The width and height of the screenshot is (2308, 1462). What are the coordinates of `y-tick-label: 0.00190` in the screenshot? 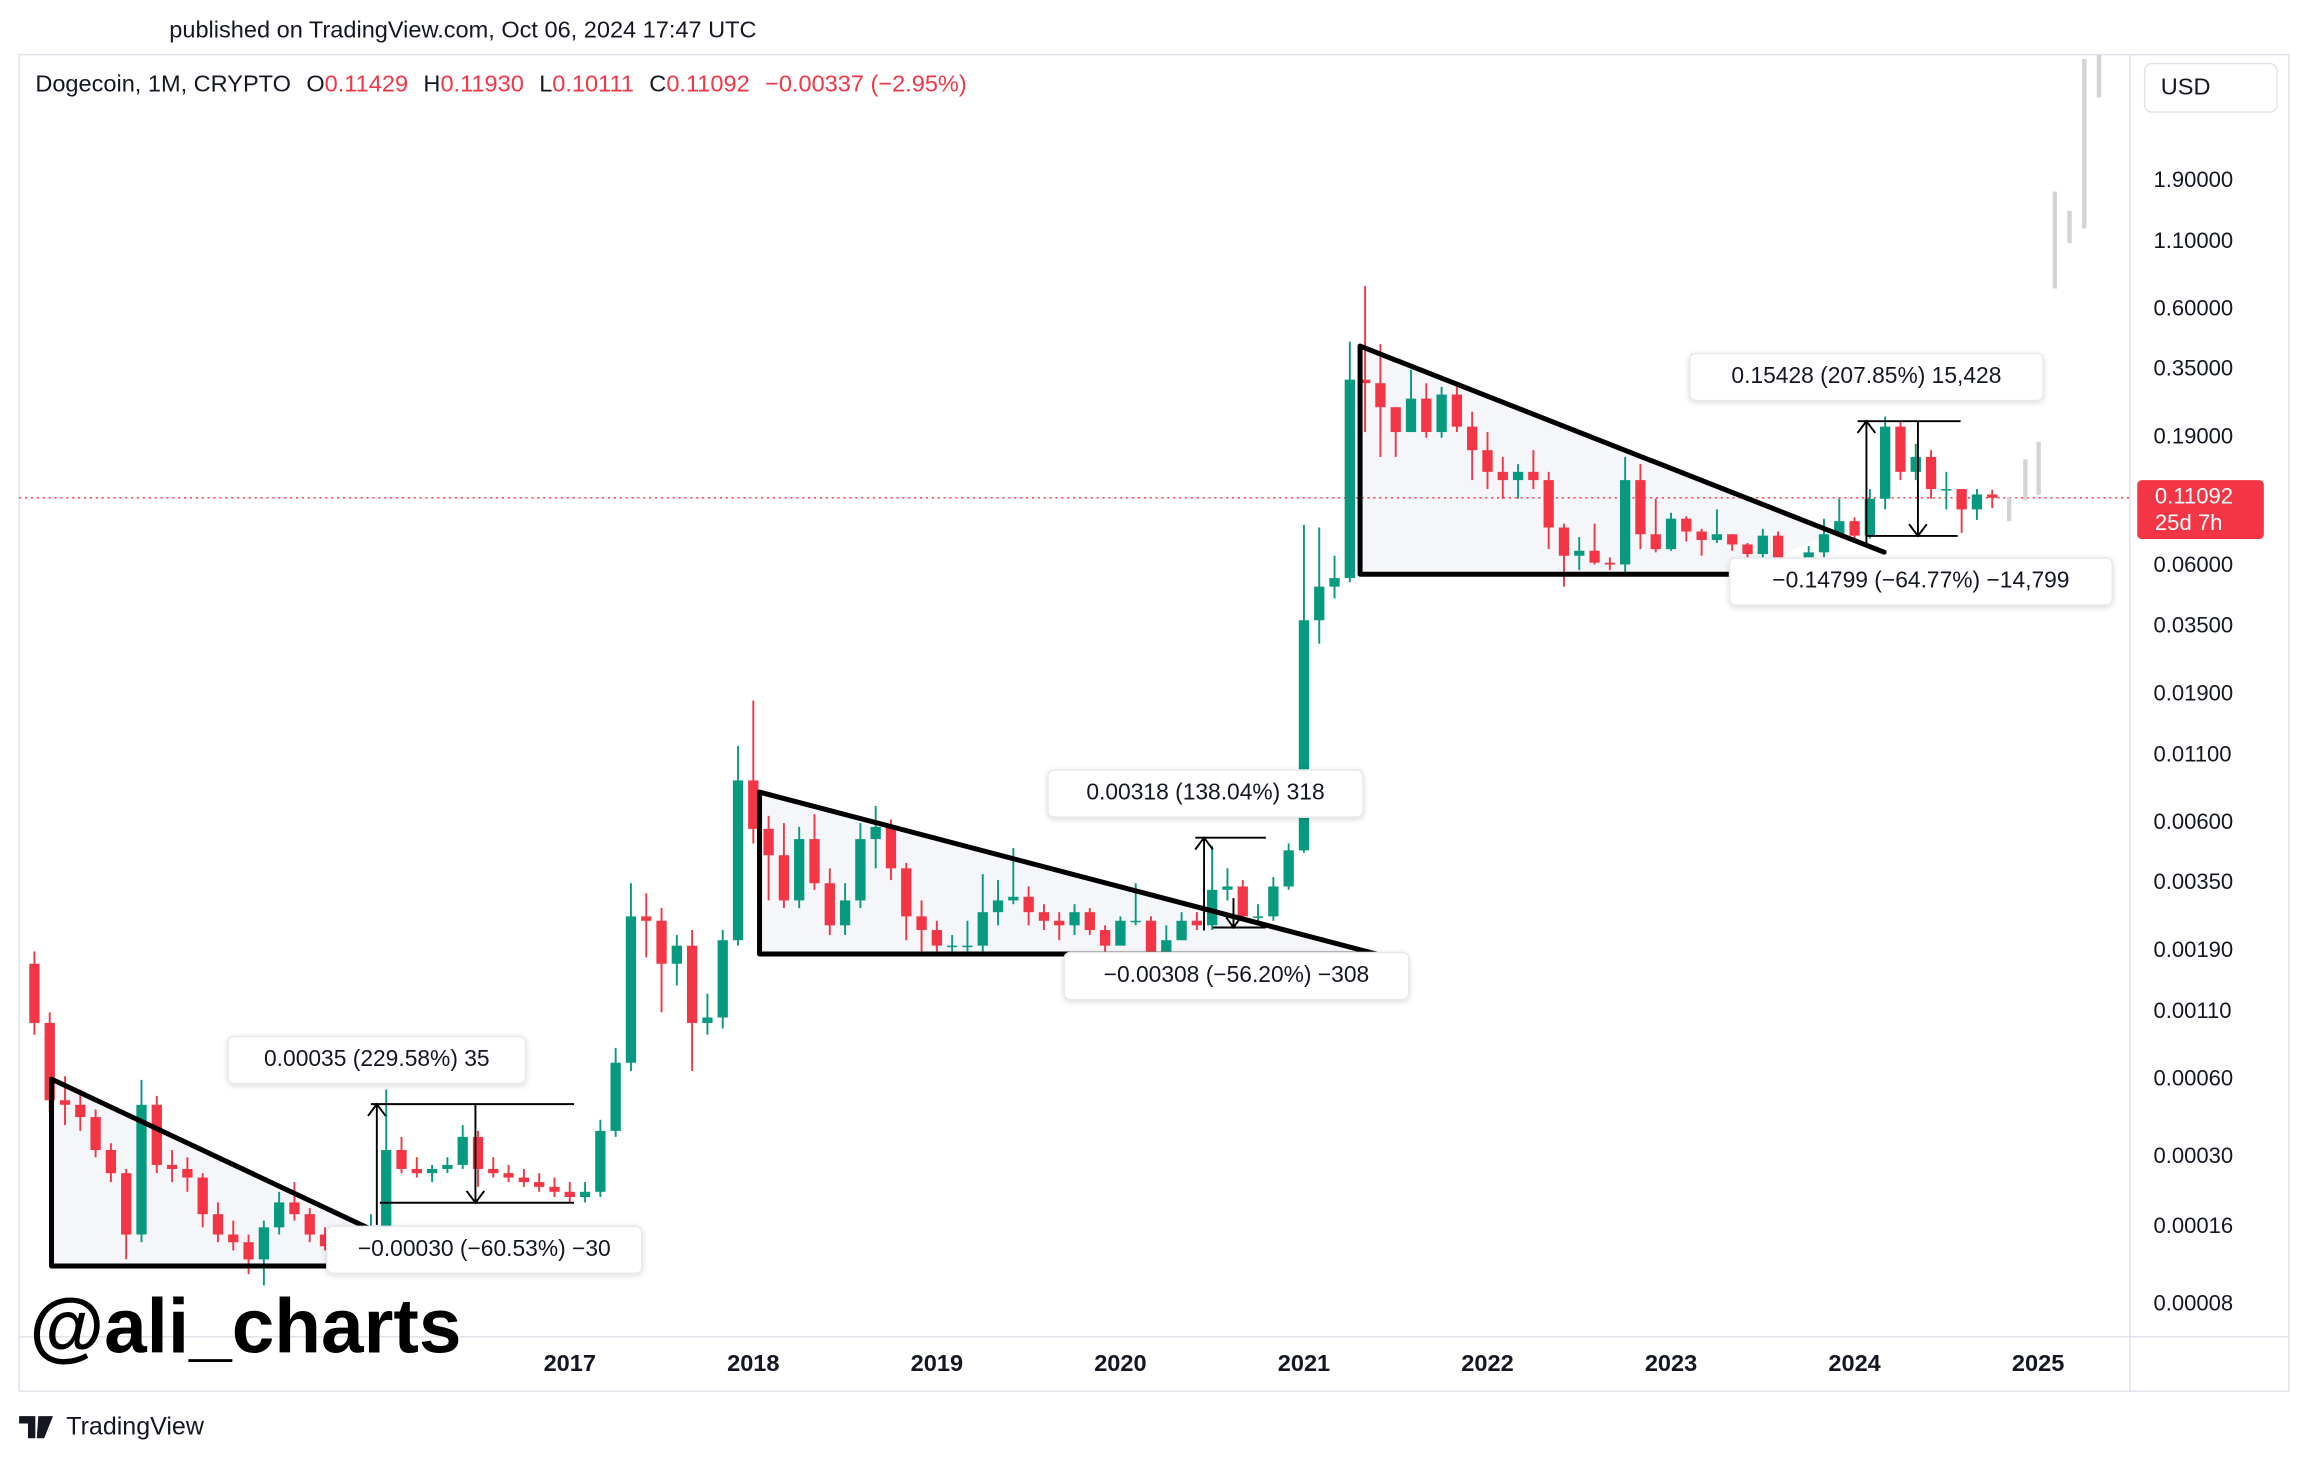 It's located at (2193, 949).